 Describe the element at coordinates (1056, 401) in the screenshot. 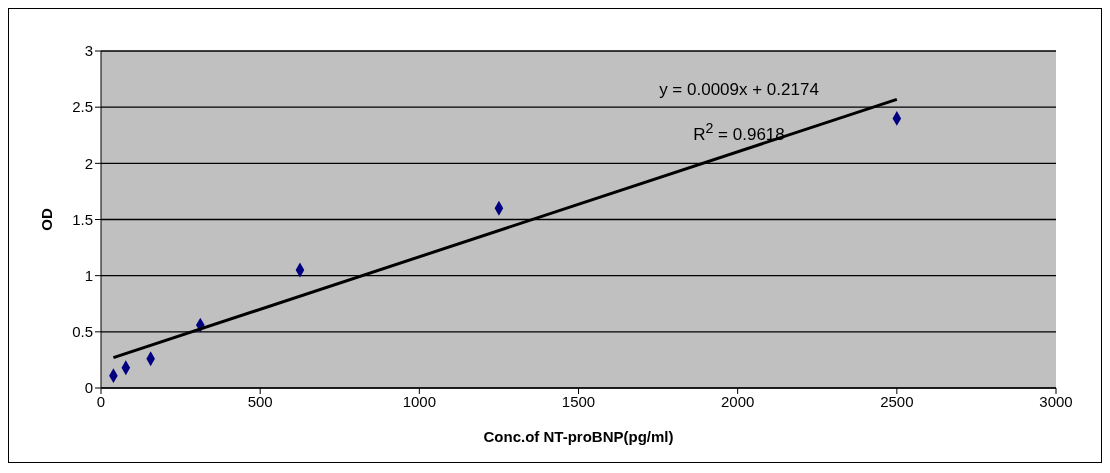

I see `x-tick-label: 3000` at that location.